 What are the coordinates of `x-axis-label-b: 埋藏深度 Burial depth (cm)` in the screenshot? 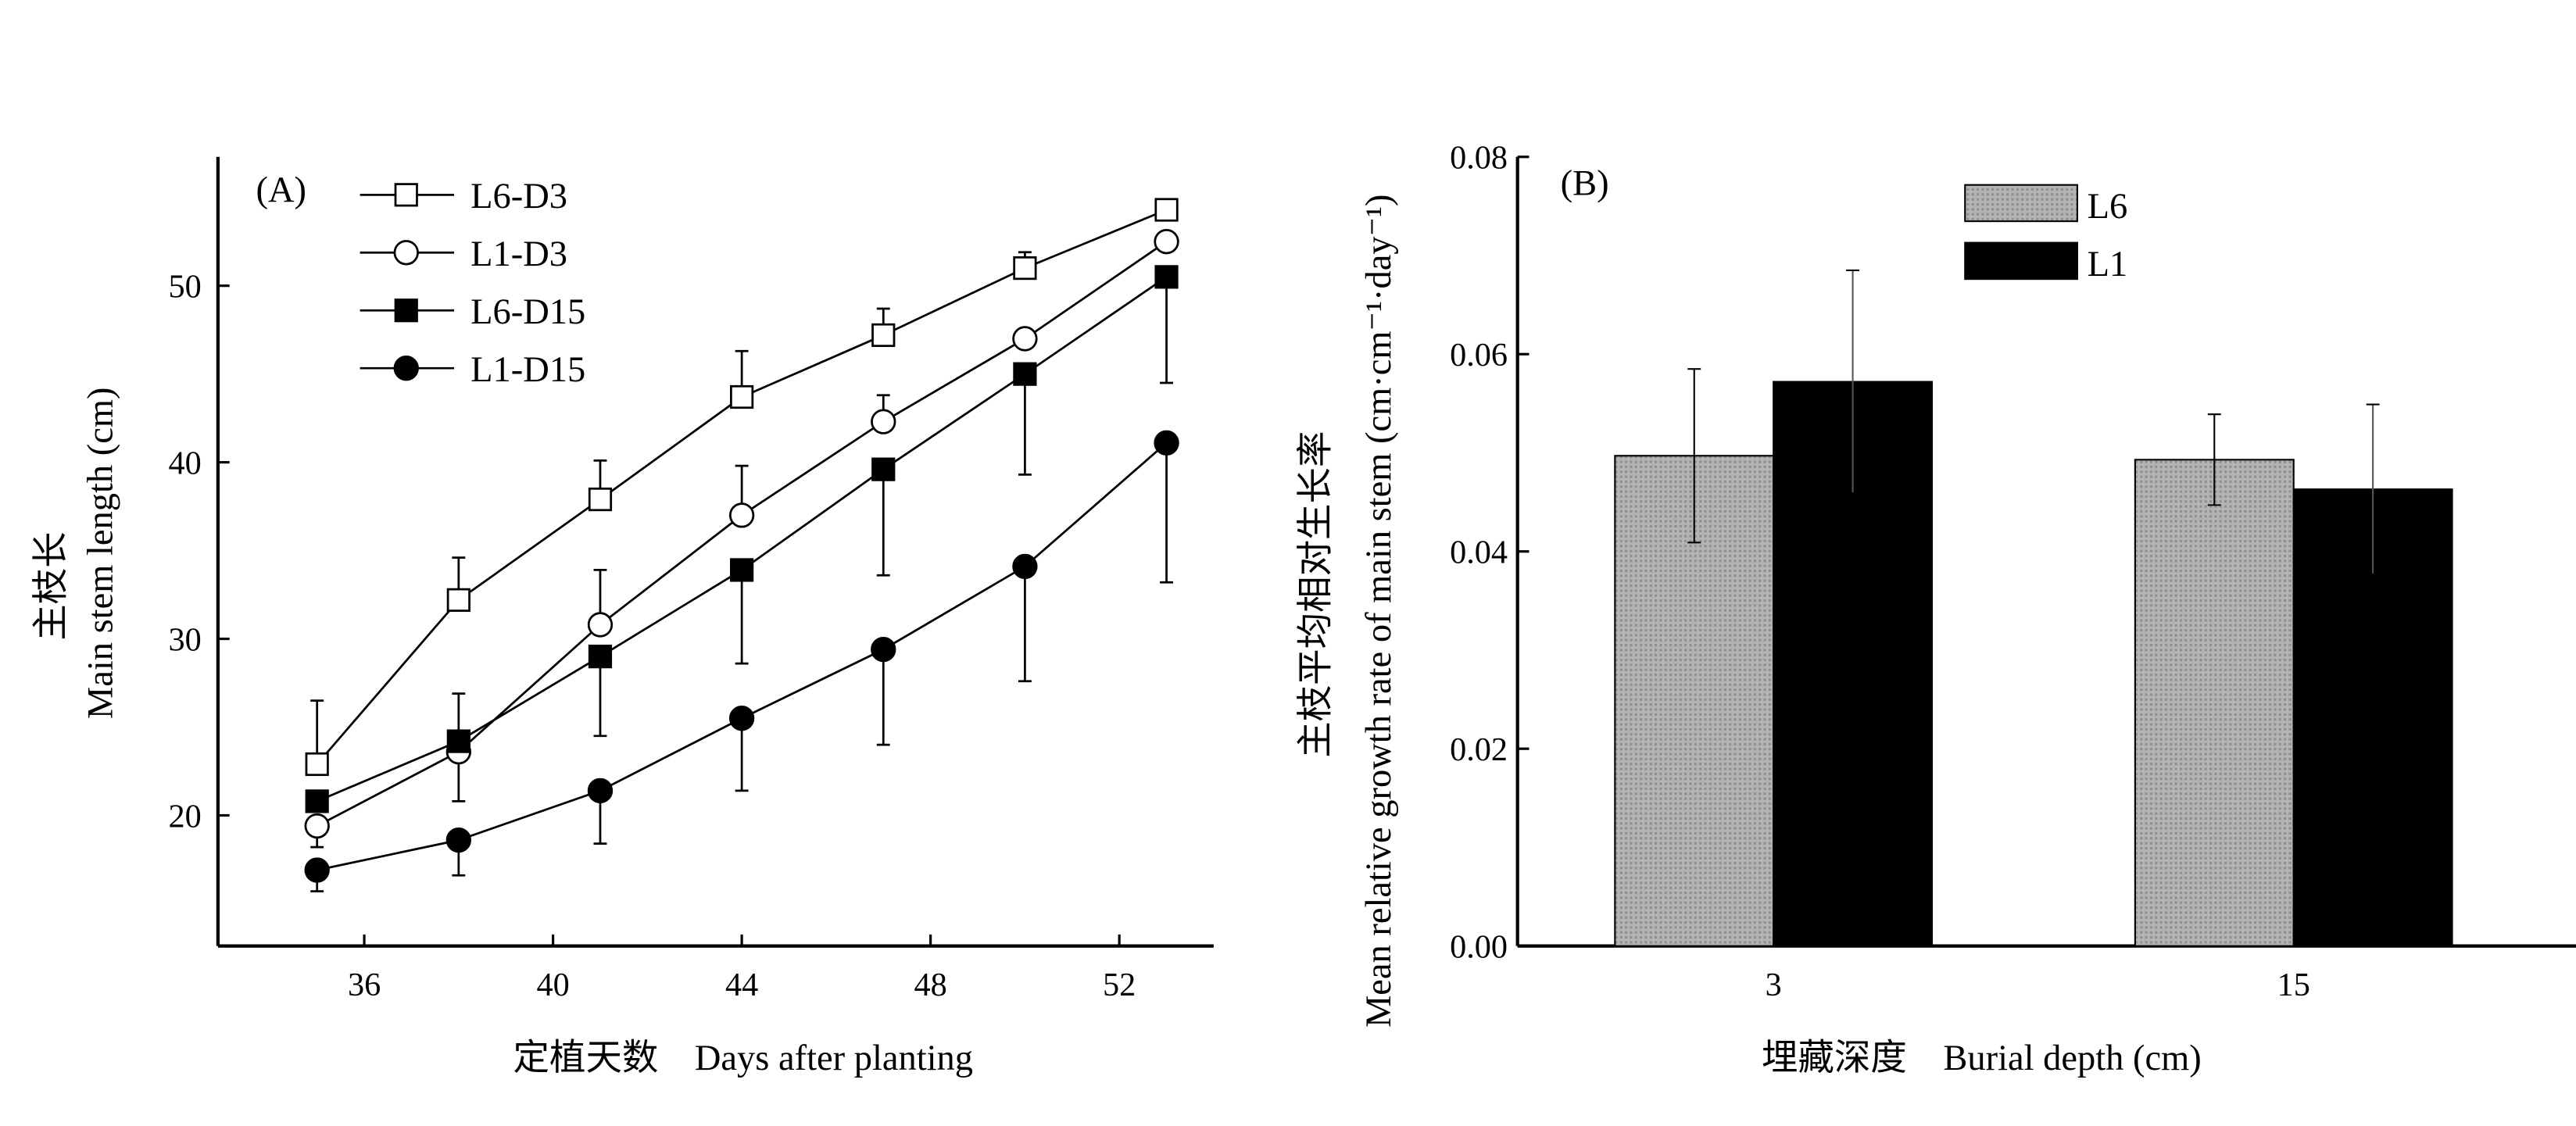 It's located at (1982, 1058).